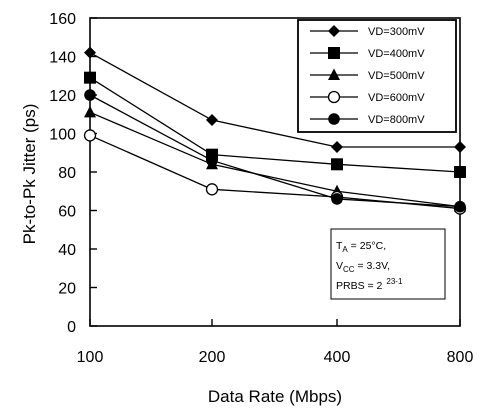 The image size is (483, 411). Describe the element at coordinates (29, 174) in the screenshot. I see `y-axis-title: Pk-to-Pk Jitter (ps)` at that location.